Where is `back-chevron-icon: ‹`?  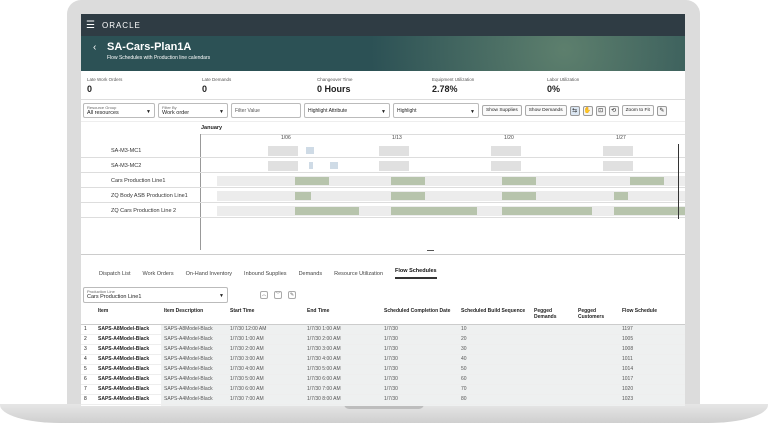
back-chevron-icon: ‹ is located at coordinates (95, 47).